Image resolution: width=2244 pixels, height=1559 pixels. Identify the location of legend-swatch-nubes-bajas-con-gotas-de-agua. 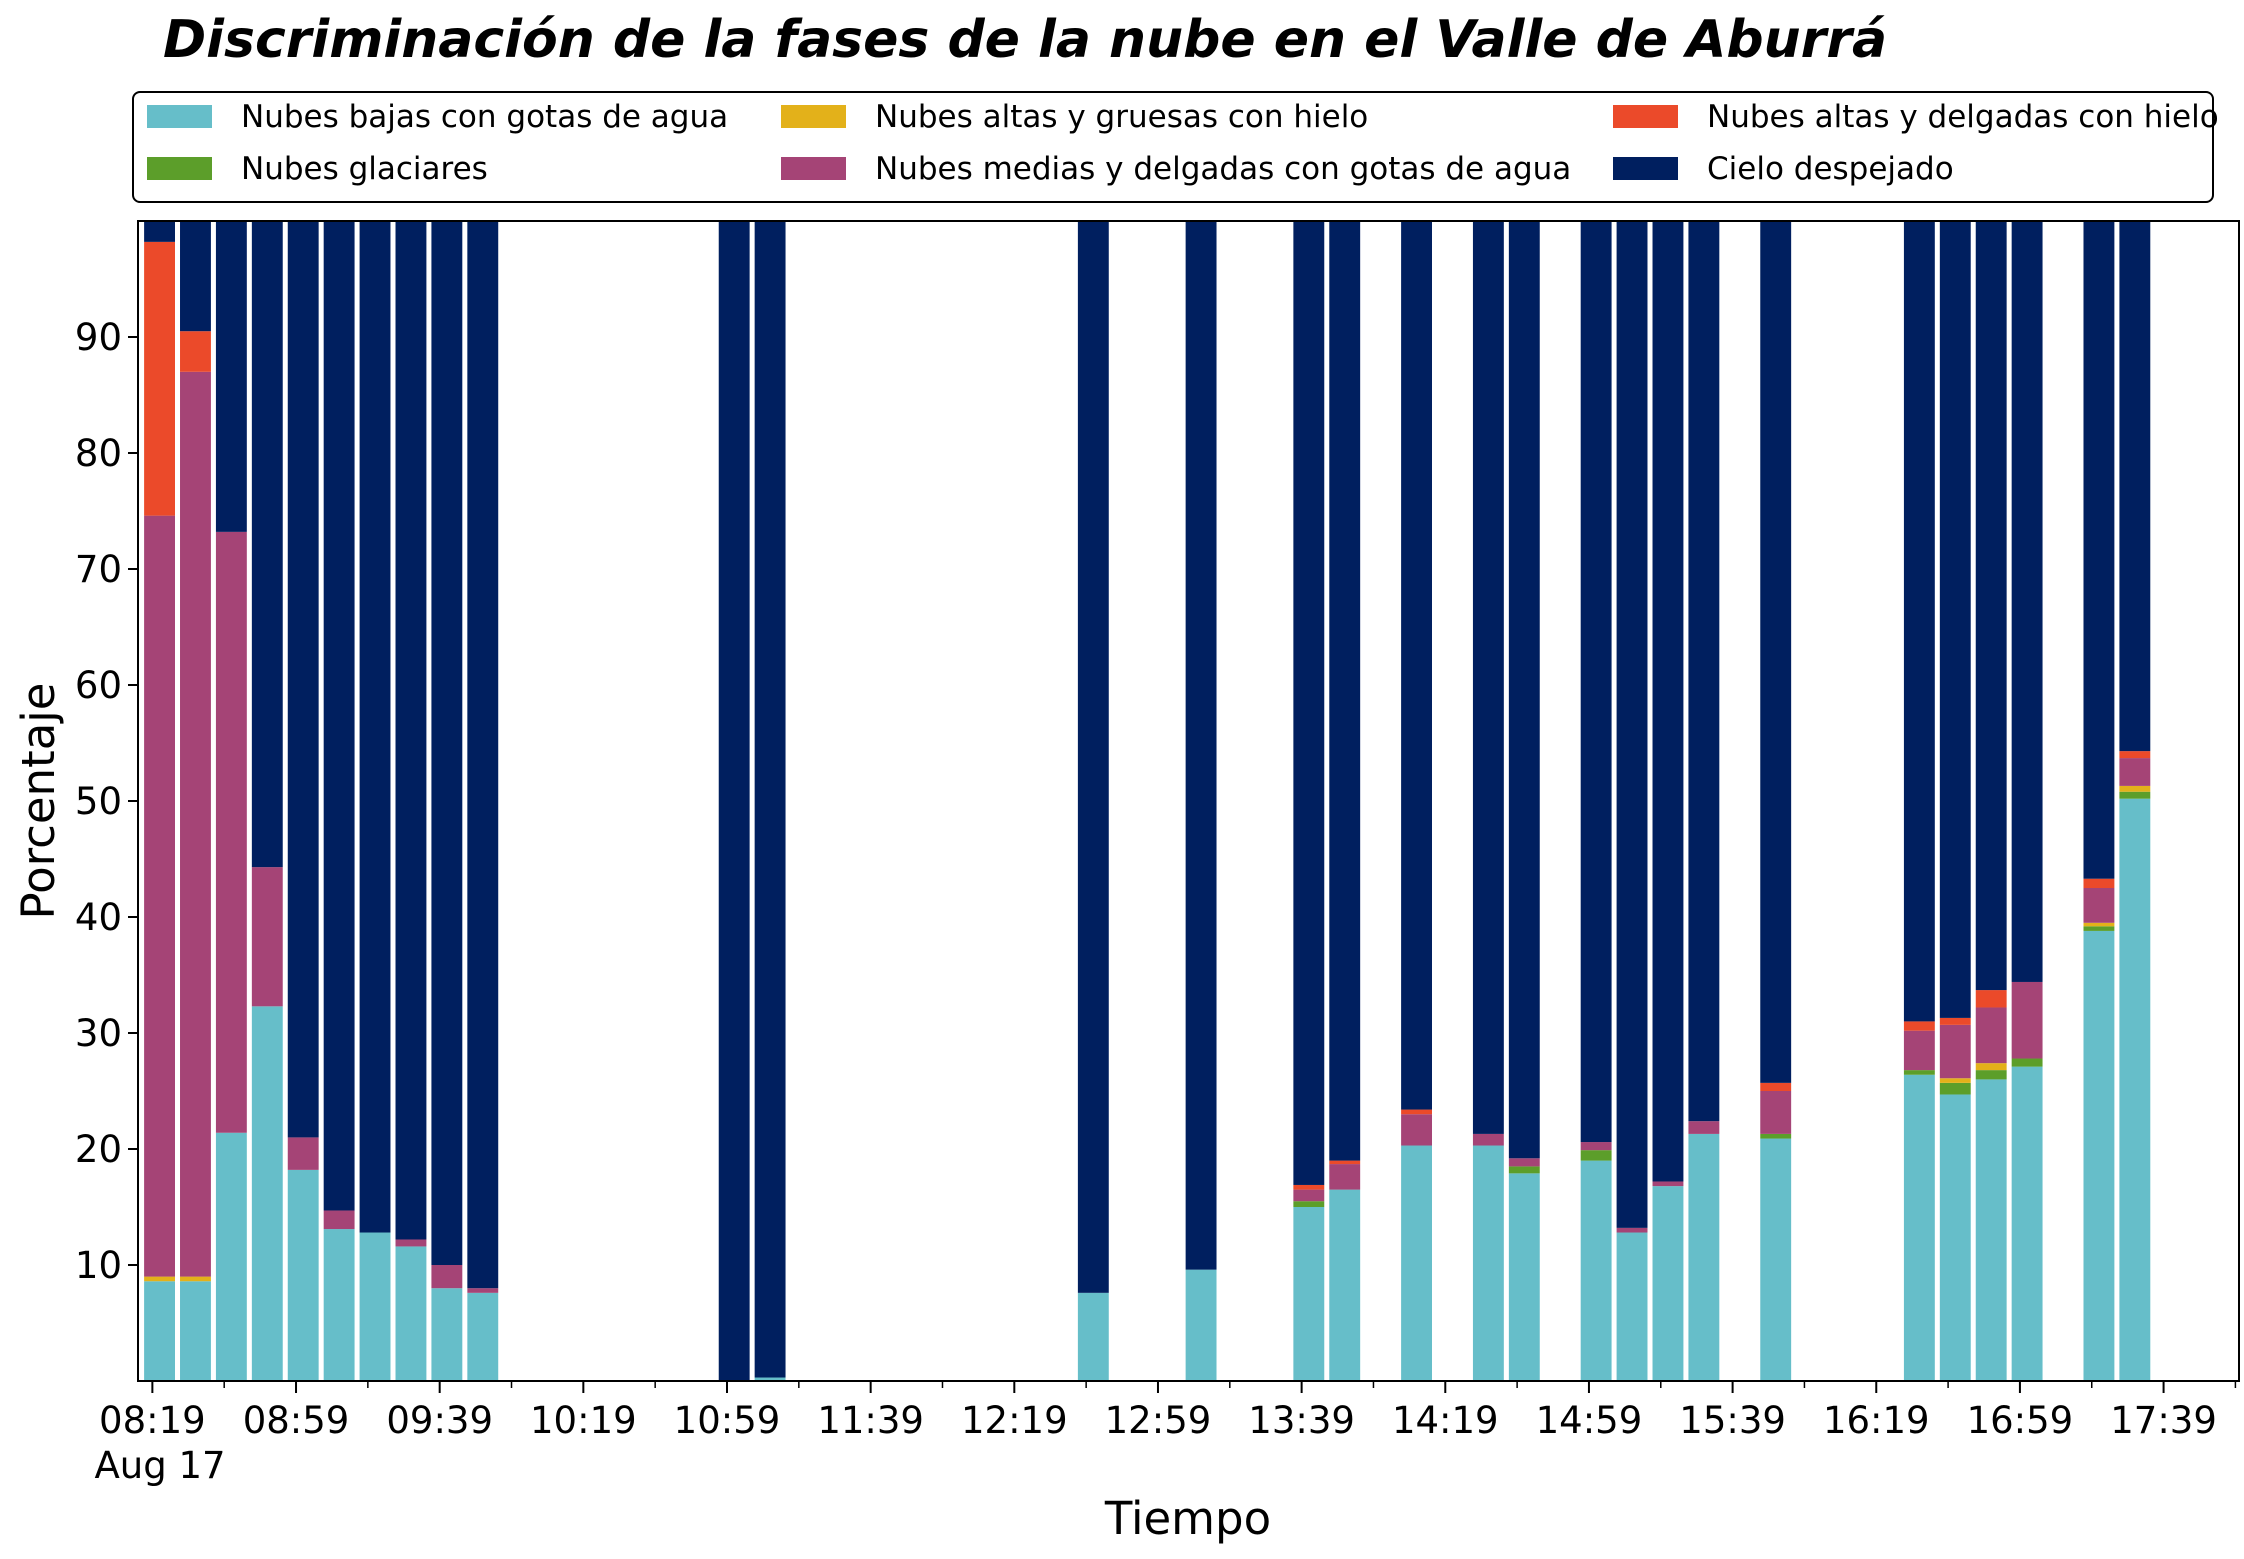
(179, 116).